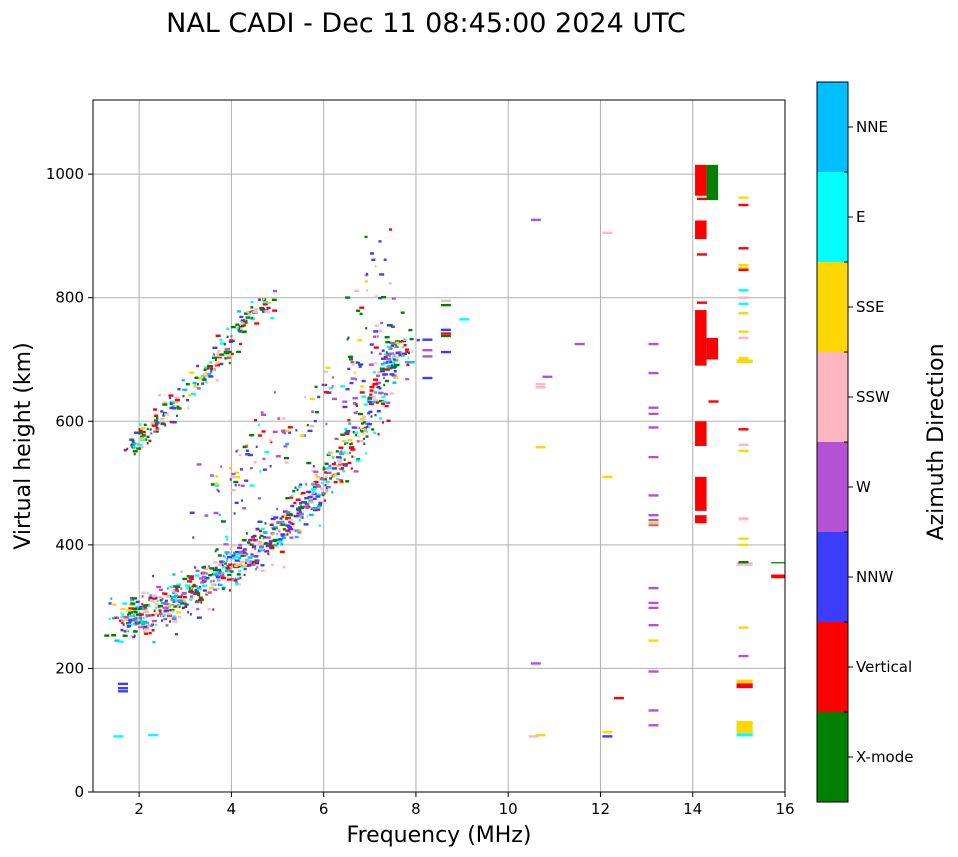 The width and height of the screenshot is (958, 857). What do you see at coordinates (439, 835) in the screenshot?
I see `x-axis-label: Frequency (MHz)` at bounding box center [439, 835].